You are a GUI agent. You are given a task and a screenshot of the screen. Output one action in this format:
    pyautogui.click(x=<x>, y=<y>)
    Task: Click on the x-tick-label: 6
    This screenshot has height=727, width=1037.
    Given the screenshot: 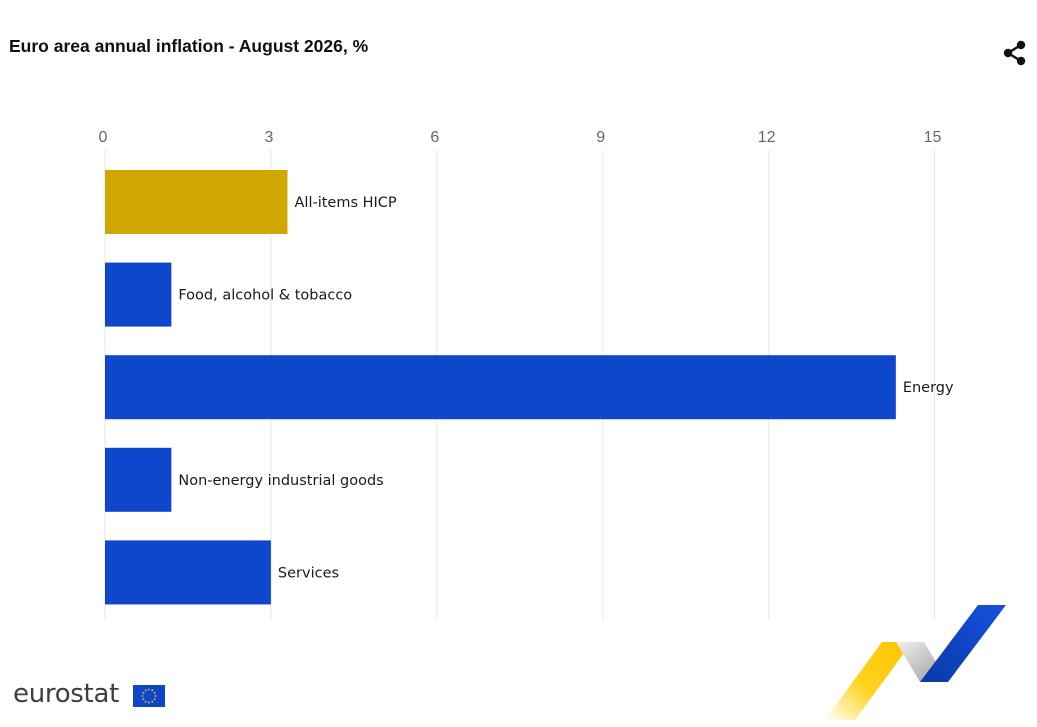 What is the action you would take?
    pyautogui.click(x=434, y=137)
    